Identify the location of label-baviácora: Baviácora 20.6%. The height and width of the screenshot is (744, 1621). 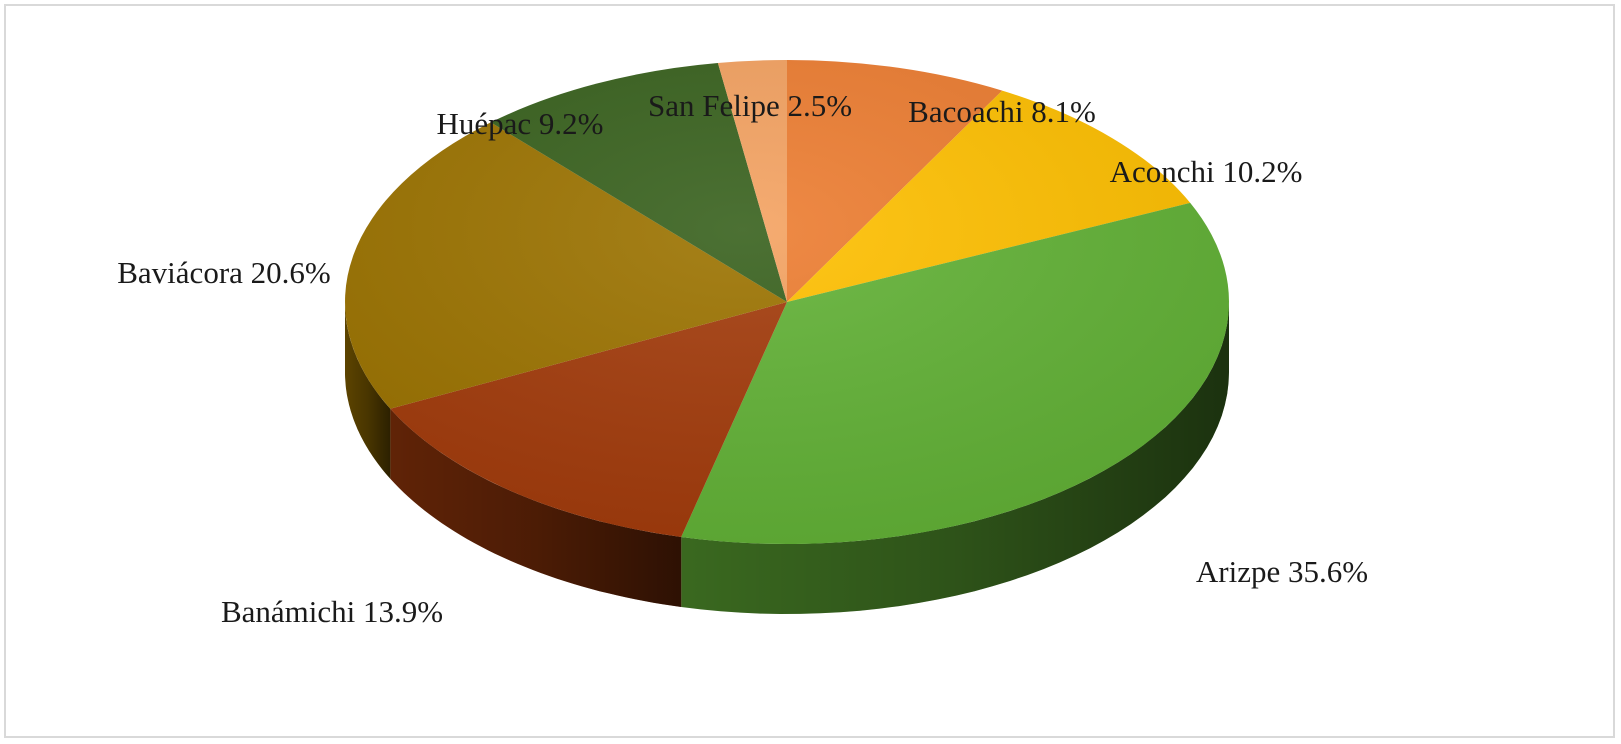
(223, 272).